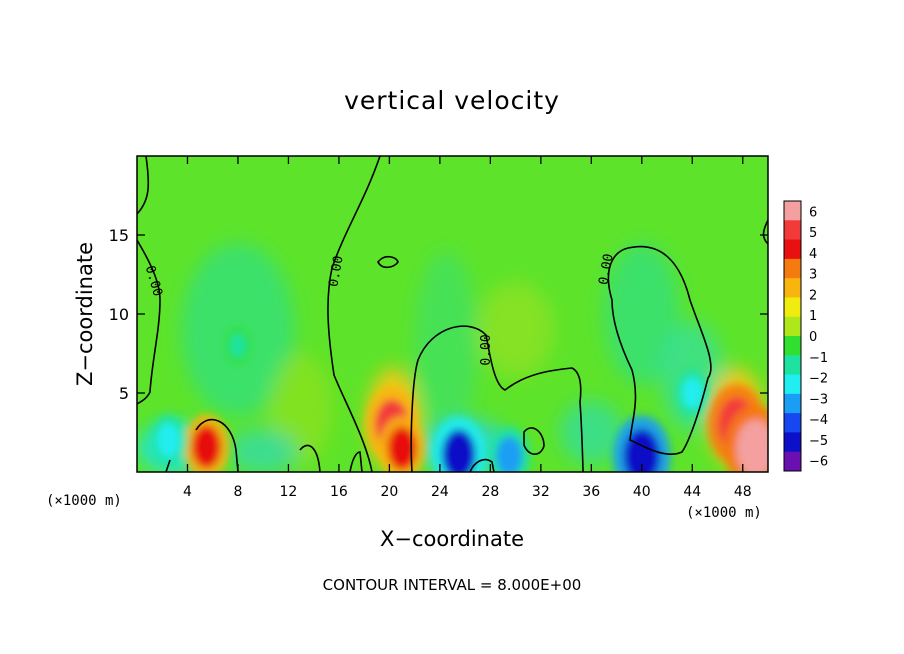 The width and height of the screenshot is (904, 654). Describe the element at coordinates (452, 585) in the screenshot. I see `contour-interval-note: CONTOUR INTERVAL = 8.000E+00` at that location.